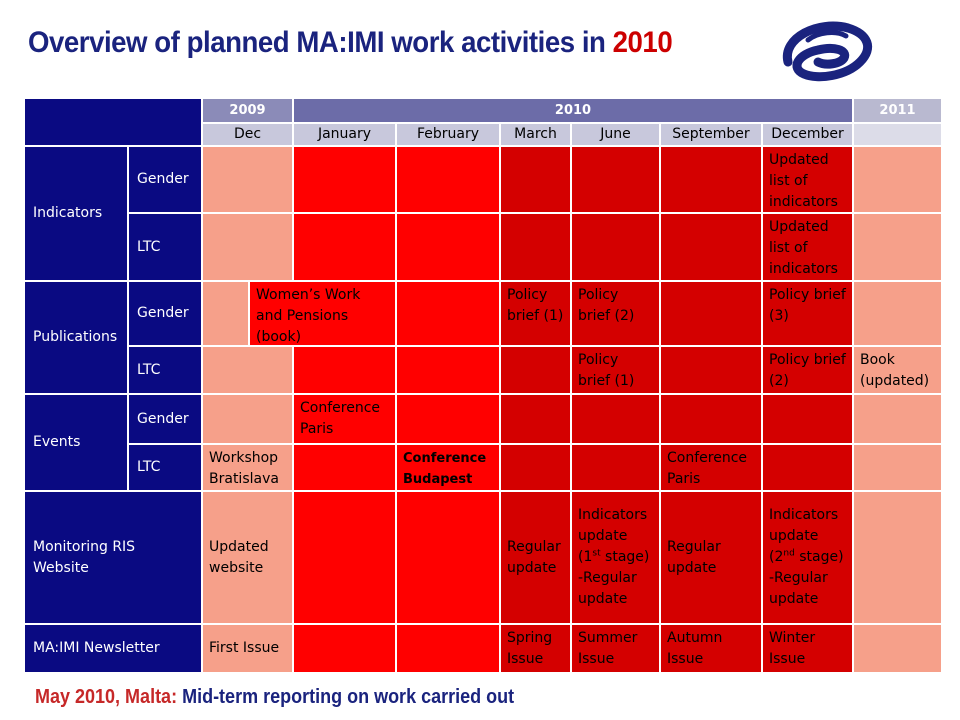 The image size is (960, 720). Describe the element at coordinates (77, 443) in the screenshot. I see `category-events: Events` at that location.